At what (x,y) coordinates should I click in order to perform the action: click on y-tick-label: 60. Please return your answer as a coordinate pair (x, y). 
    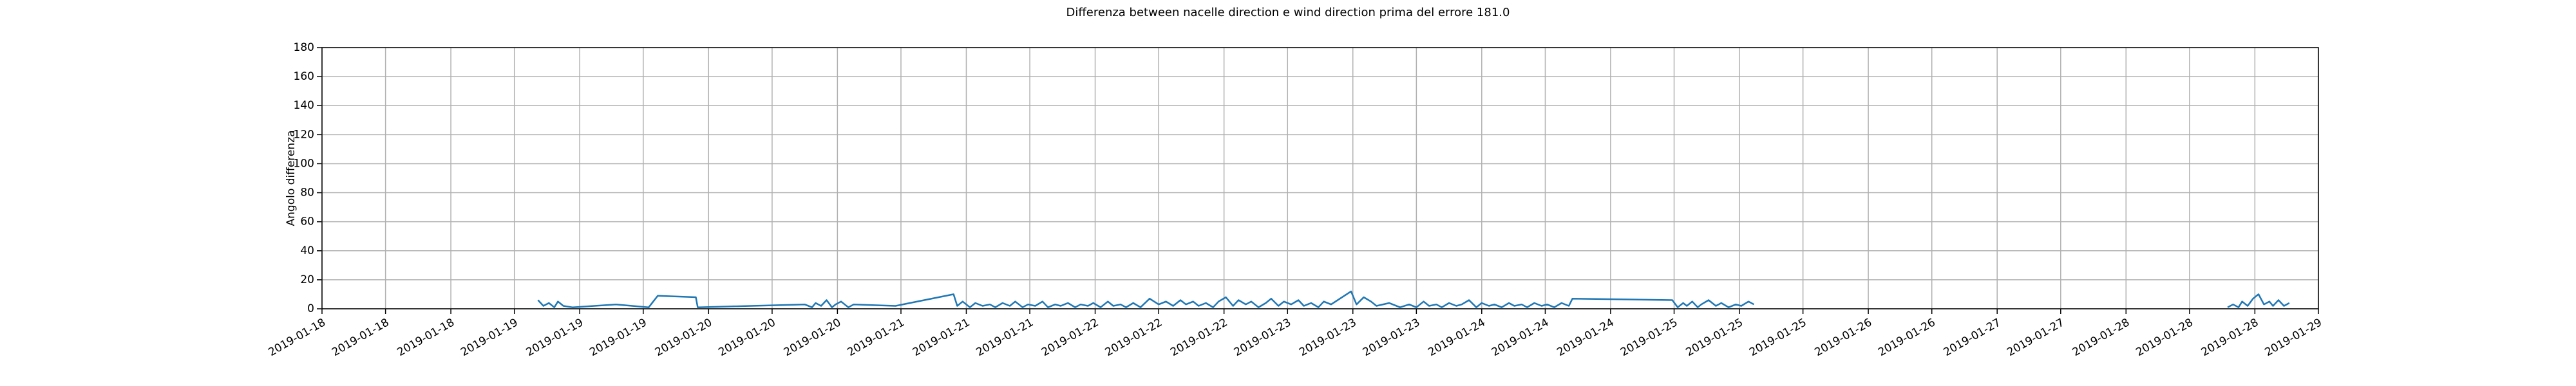
    Looking at the image, I should click on (307, 222).